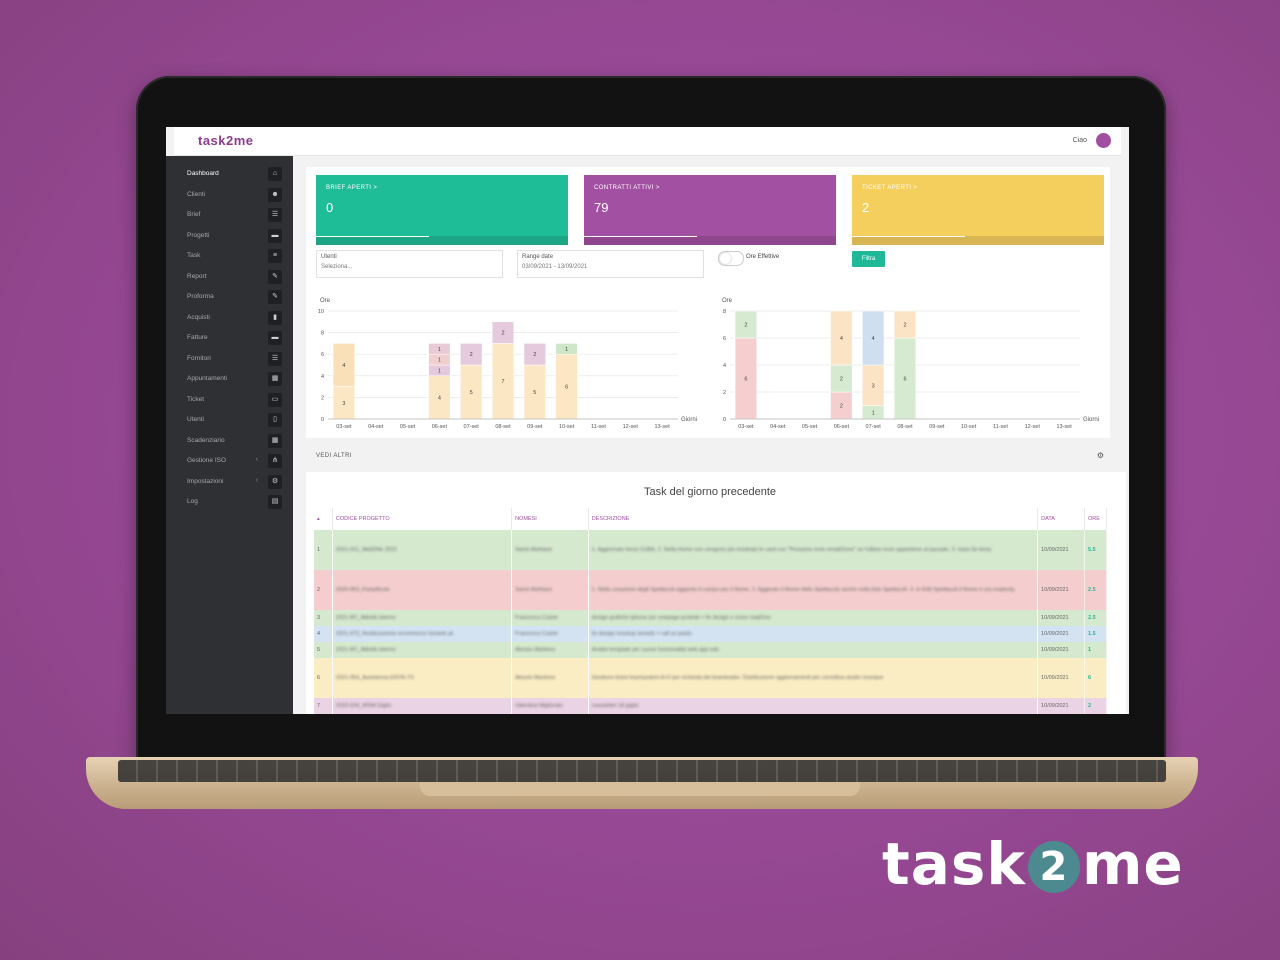  I want to click on card-ticket-aperti: TICKET APERTI > 2, so click(978, 210).